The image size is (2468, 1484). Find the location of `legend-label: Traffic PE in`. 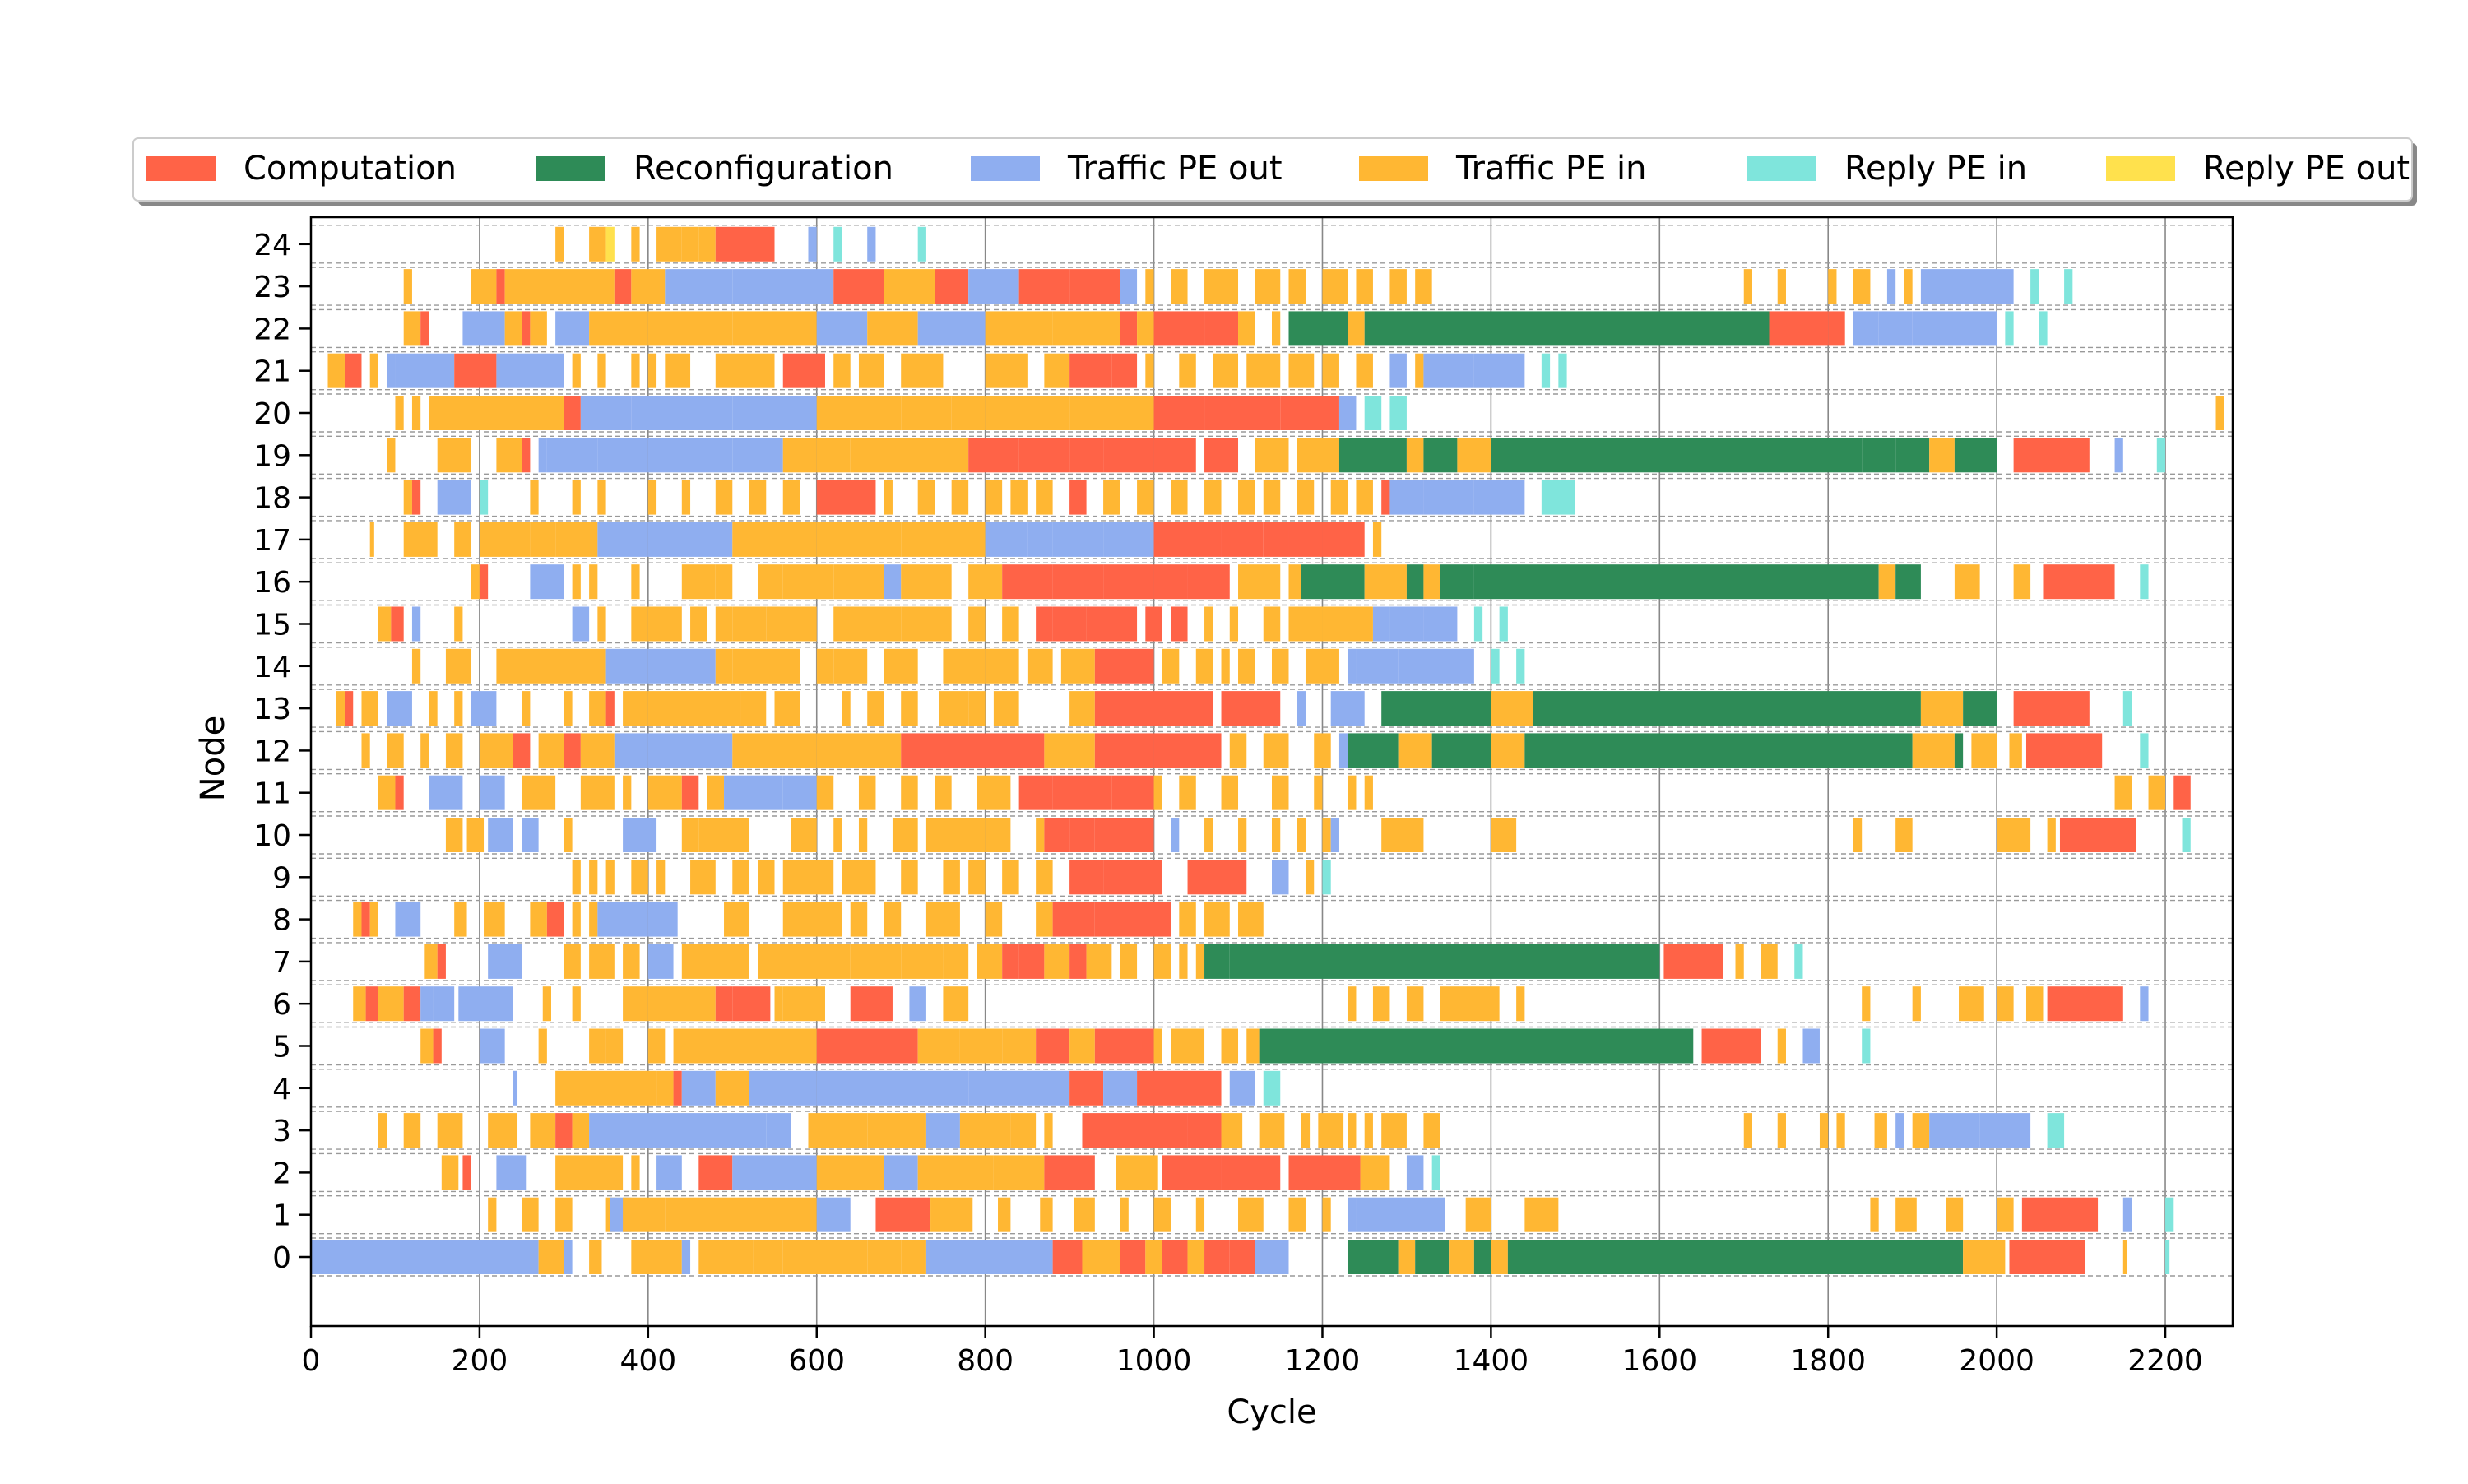

legend-label: Traffic PE in is located at coordinates (1550, 169).